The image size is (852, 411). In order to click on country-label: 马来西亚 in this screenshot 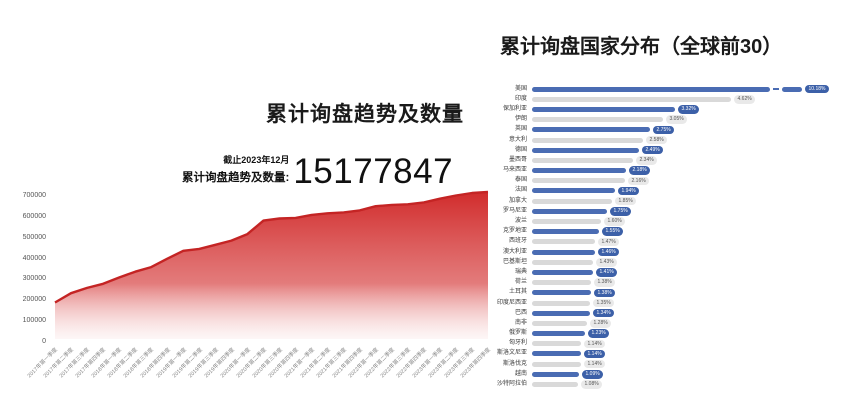, I will do `click(514, 170)`.